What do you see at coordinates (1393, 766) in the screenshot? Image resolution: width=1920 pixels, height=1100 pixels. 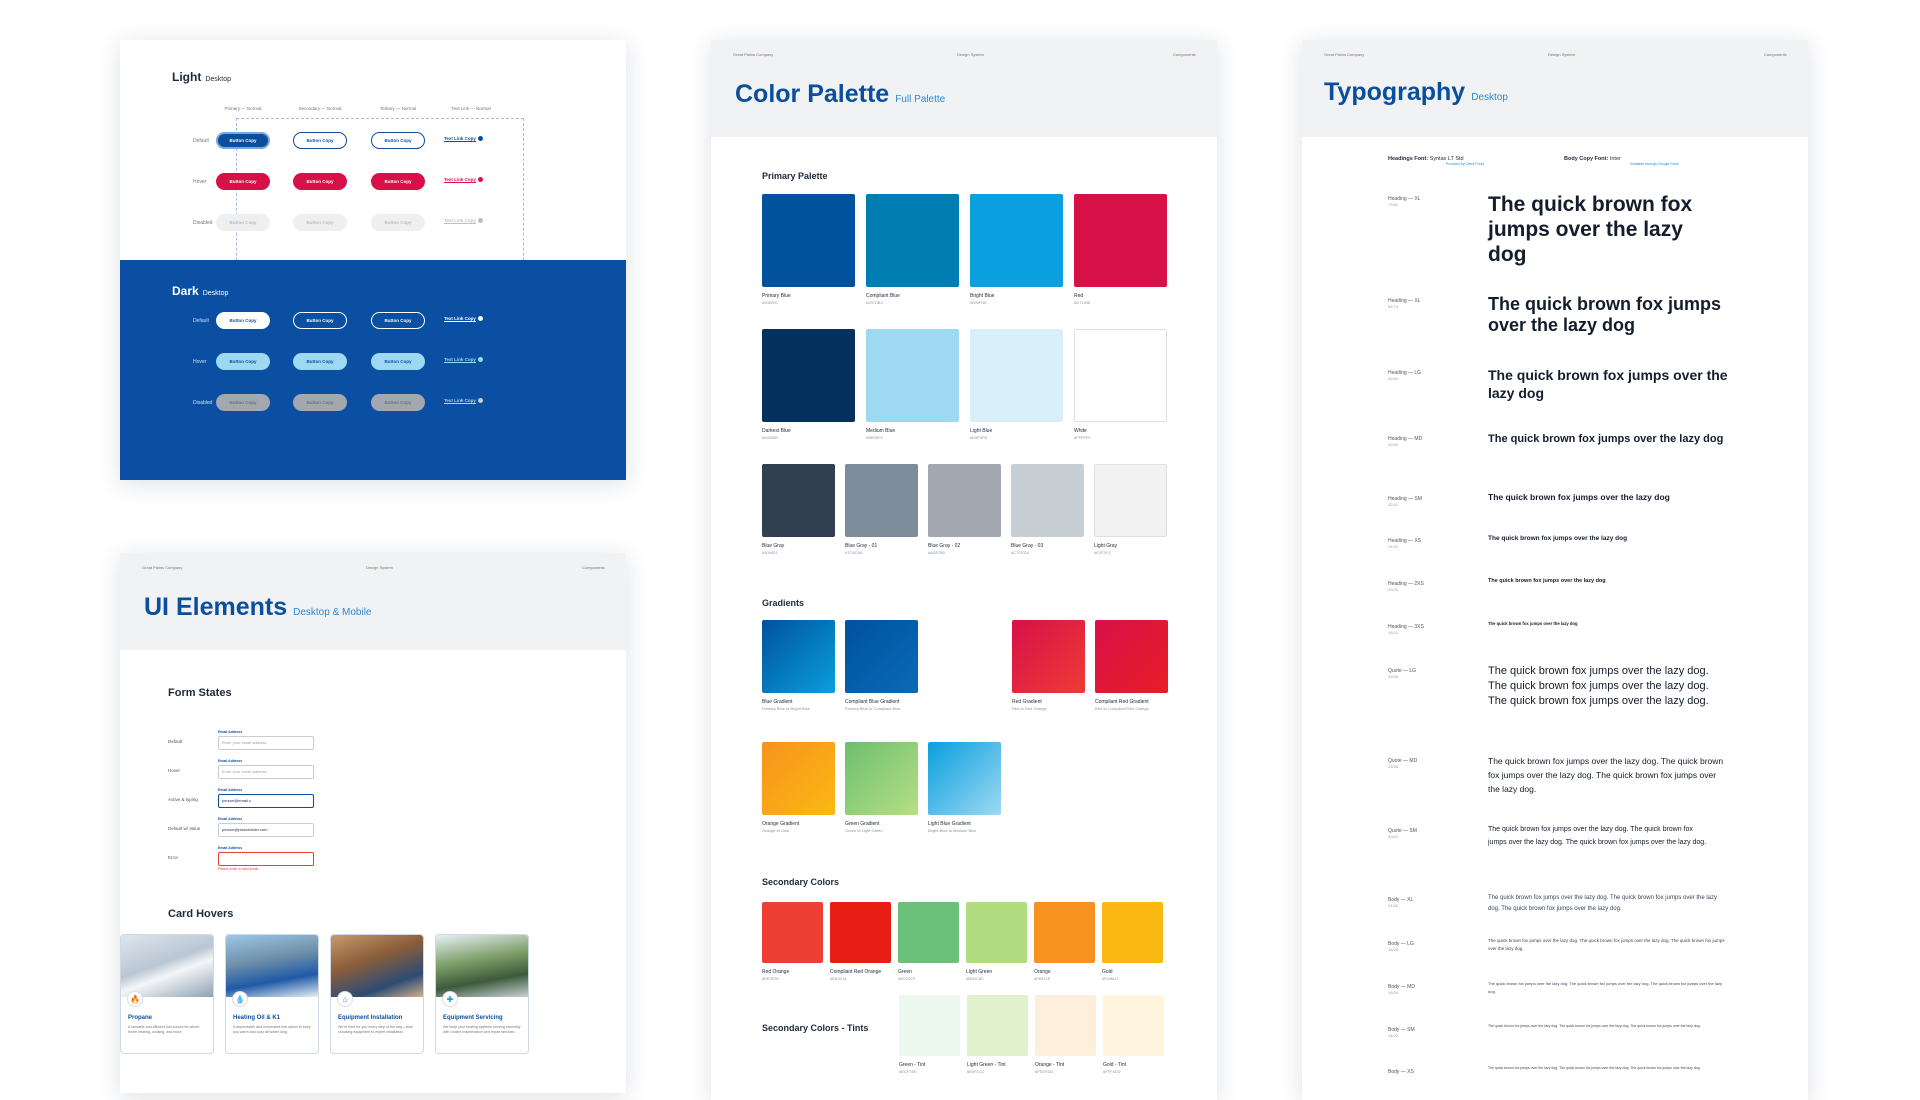 I see `style-size: 25/38` at bounding box center [1393, 766].